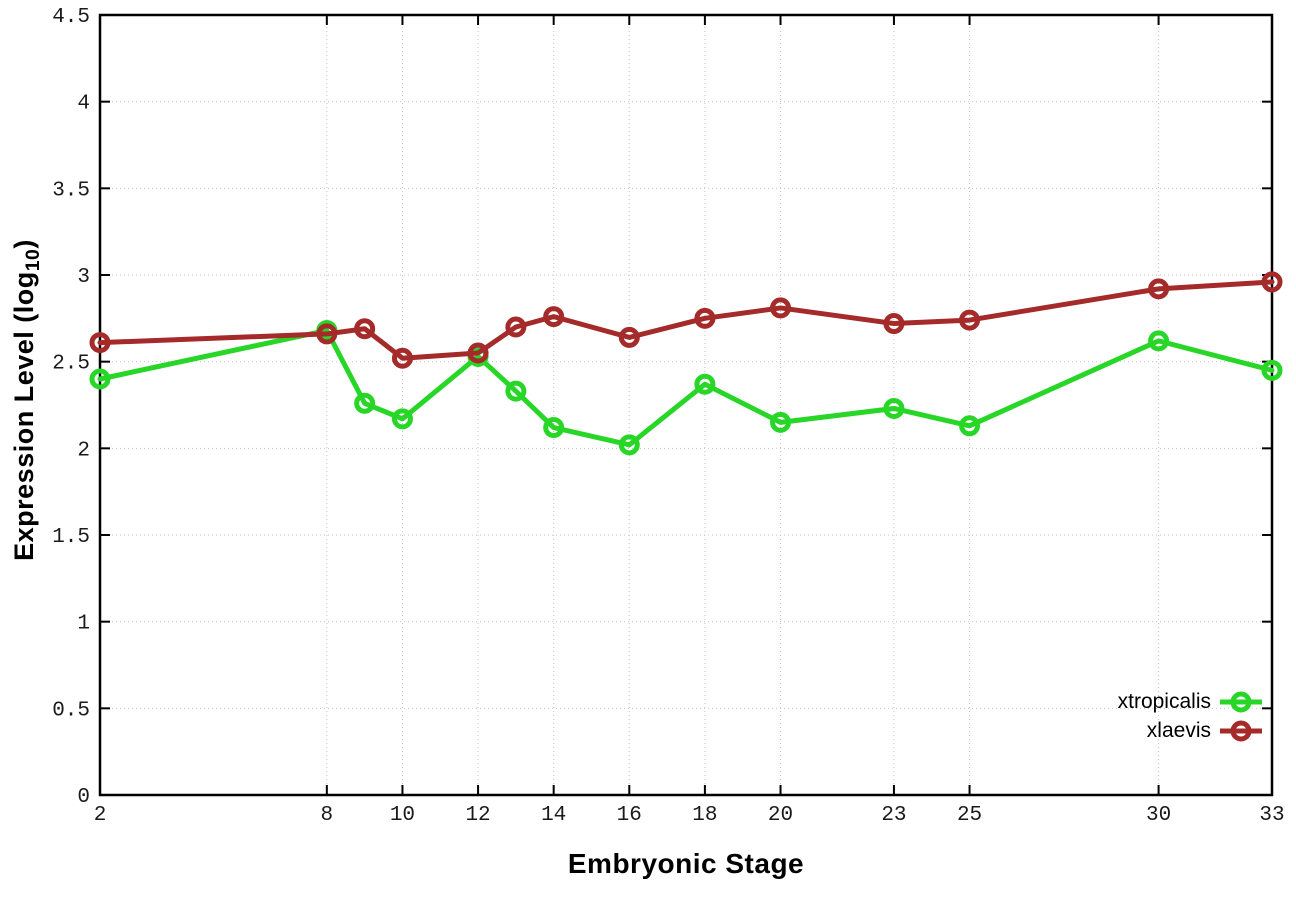 The image size is (1296, 907). I want to click on x-tick-label: 14, so click(553, 815).